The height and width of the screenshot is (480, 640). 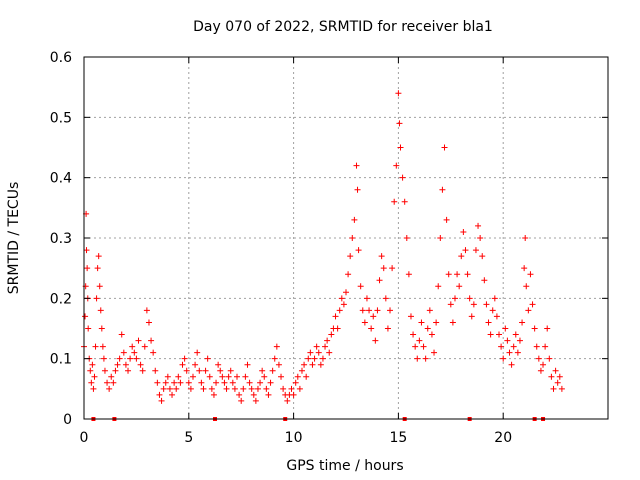 What do you see at coordinates (61, 179) in the screenshot?
I see `y-tick-label: 0.4` at bounding box center [61, 179].